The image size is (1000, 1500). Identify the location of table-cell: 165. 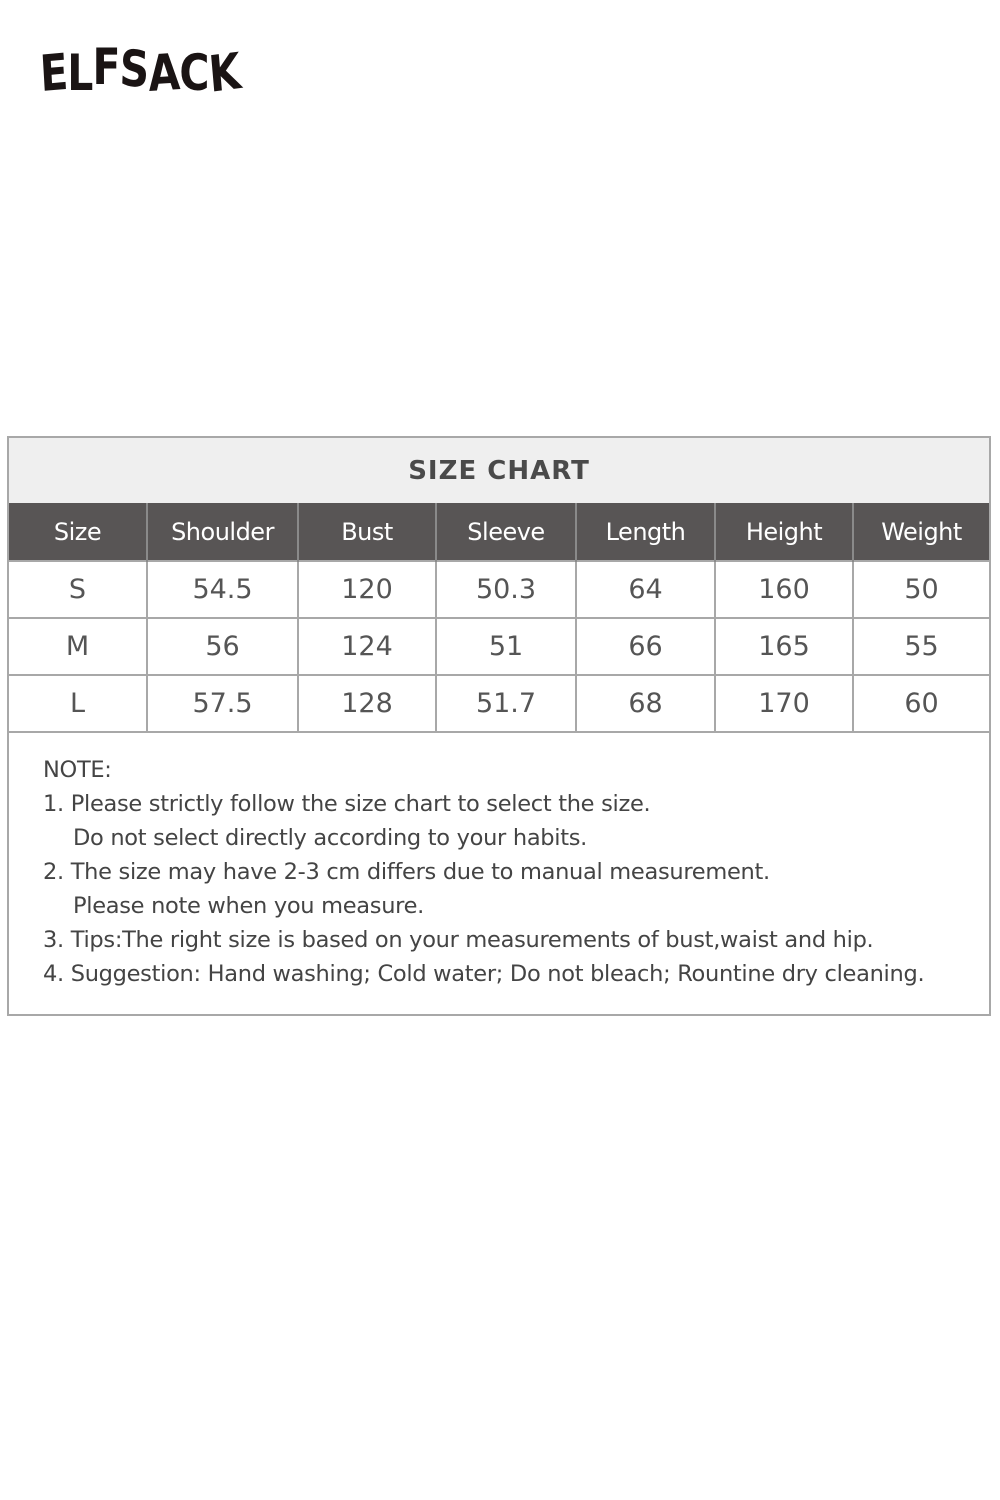
(783, 646).